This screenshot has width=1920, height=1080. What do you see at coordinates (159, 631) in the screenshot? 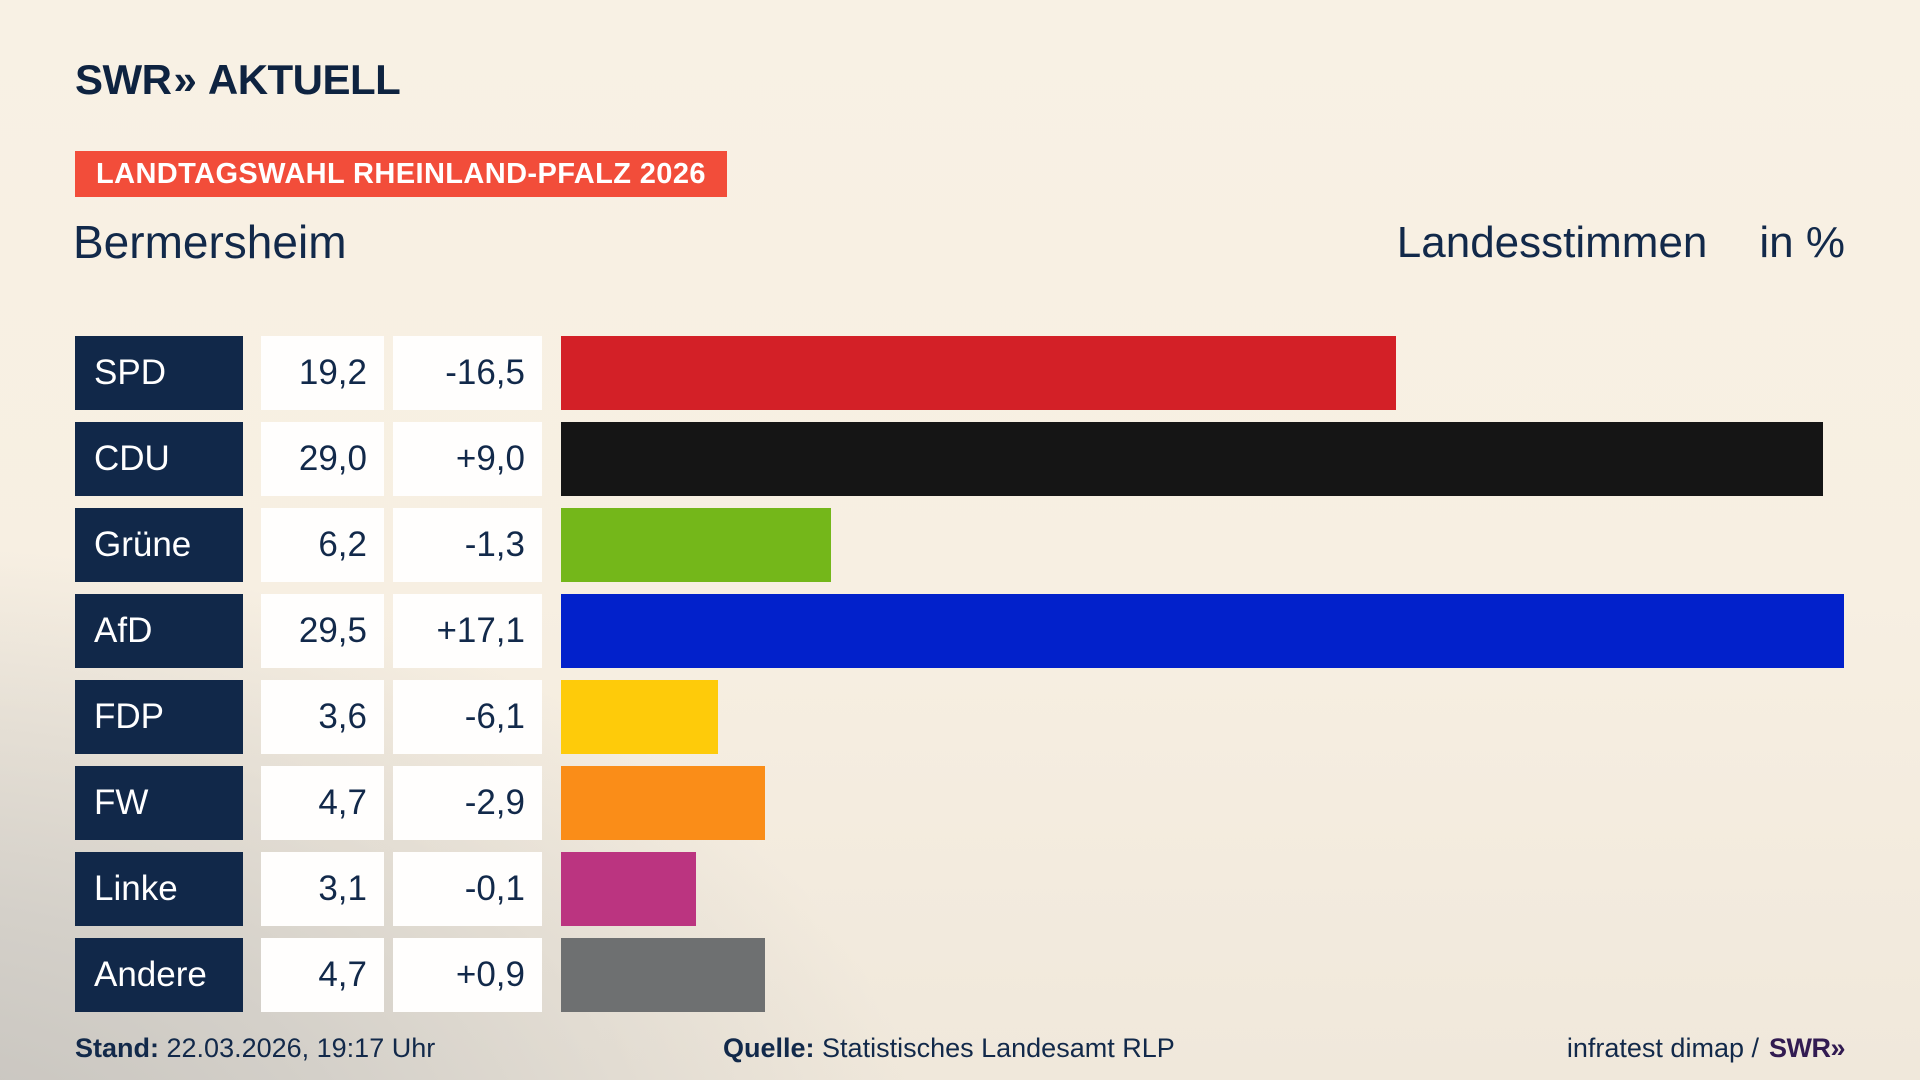
I see `party-label-box: AfD` at bounding box center [159, 631].